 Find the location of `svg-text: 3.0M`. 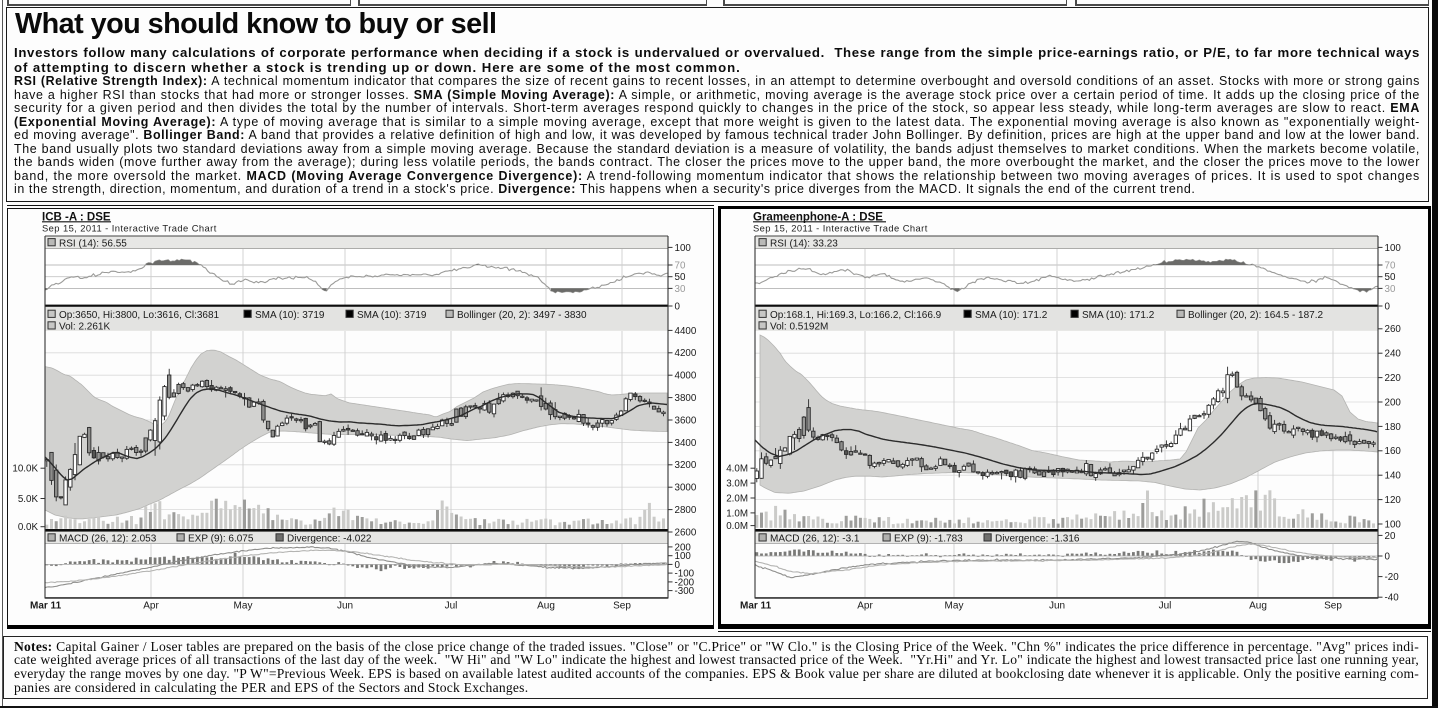

svg-text: 3.0M is located at coordinates (737, 484).